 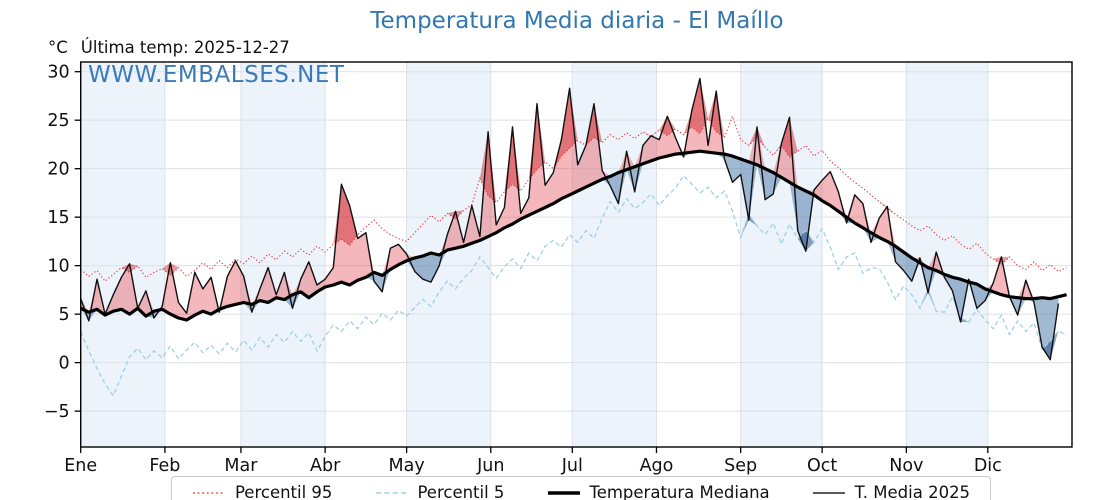 I want to click on legend-label: T. Media 2025, so click(x=912, y=491).